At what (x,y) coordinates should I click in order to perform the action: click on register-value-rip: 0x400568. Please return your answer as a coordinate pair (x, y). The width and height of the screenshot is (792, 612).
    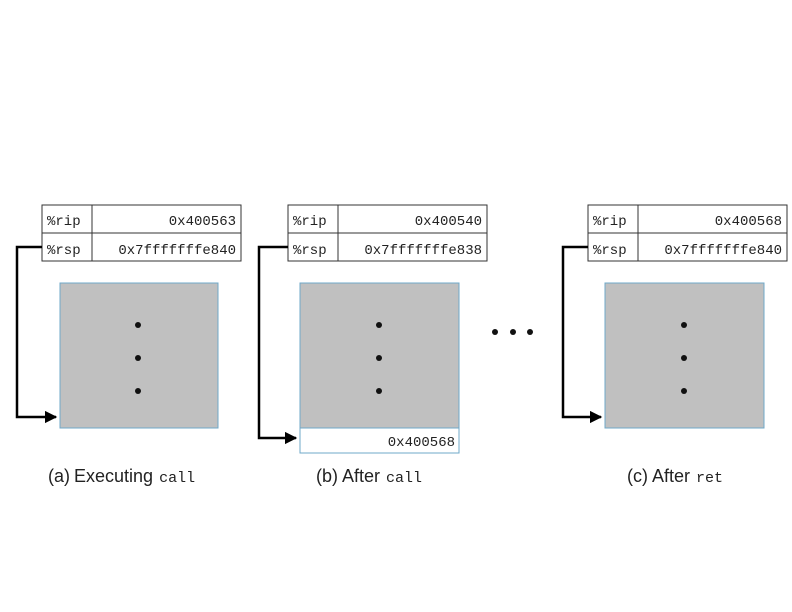
    Looking at the image, I should click on (748, 222).